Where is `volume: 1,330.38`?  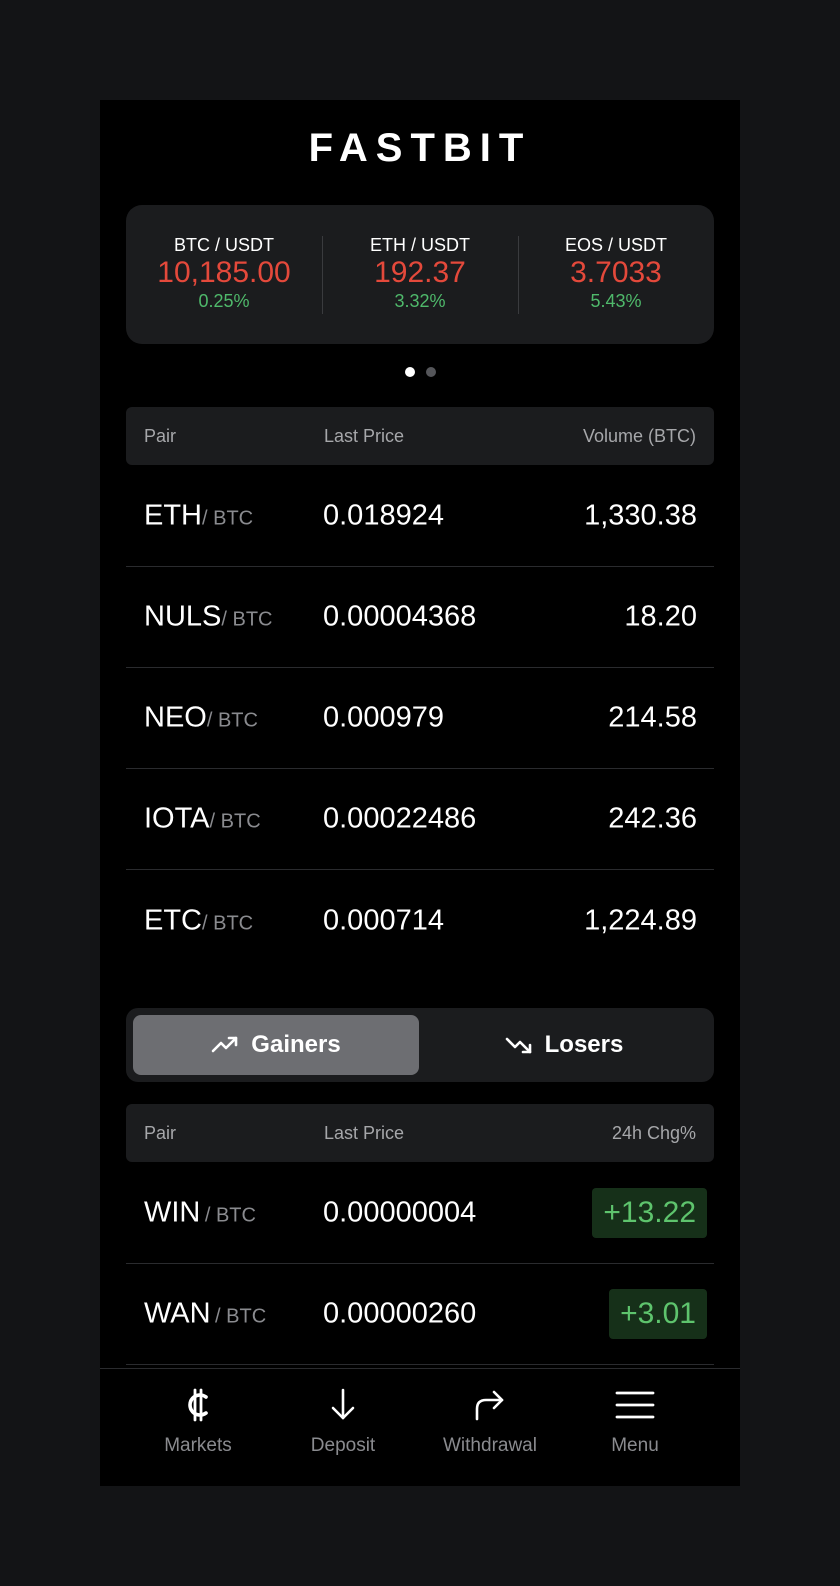
volume: 1,330.38 is located at coordinates (640, 515).